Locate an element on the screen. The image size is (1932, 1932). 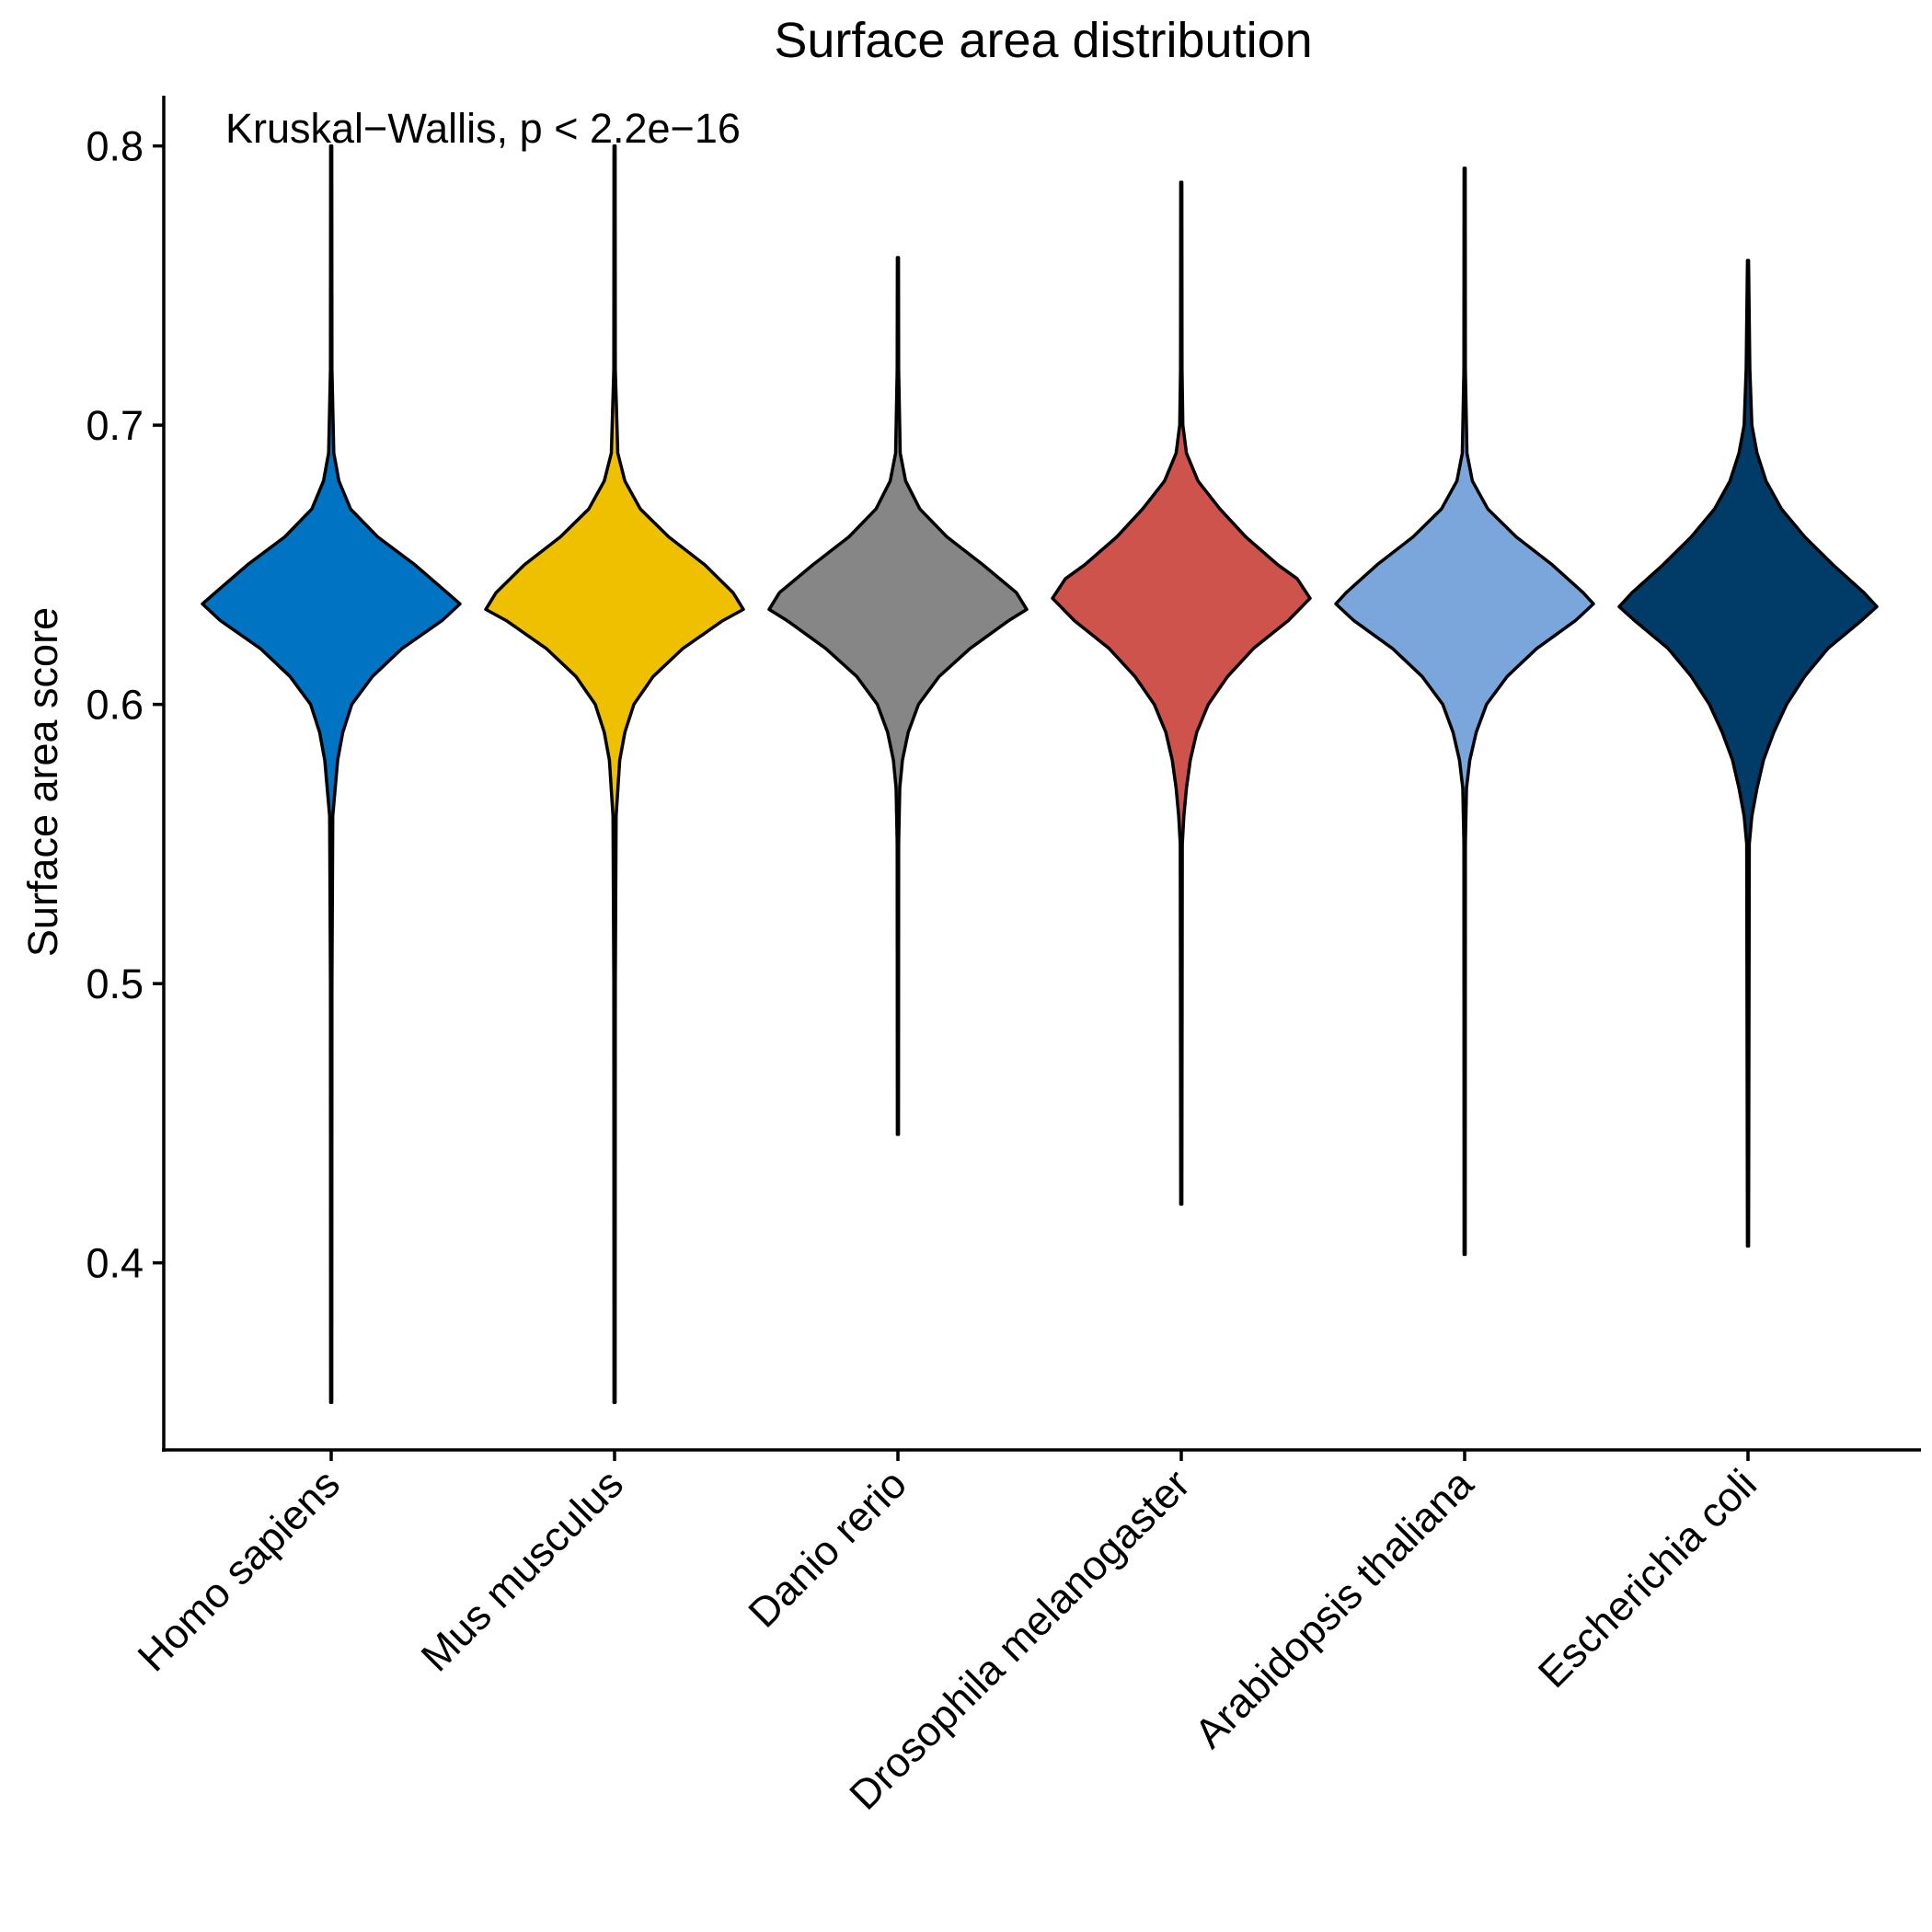
violin-mus-musculus is located at coordinates (614, 774).